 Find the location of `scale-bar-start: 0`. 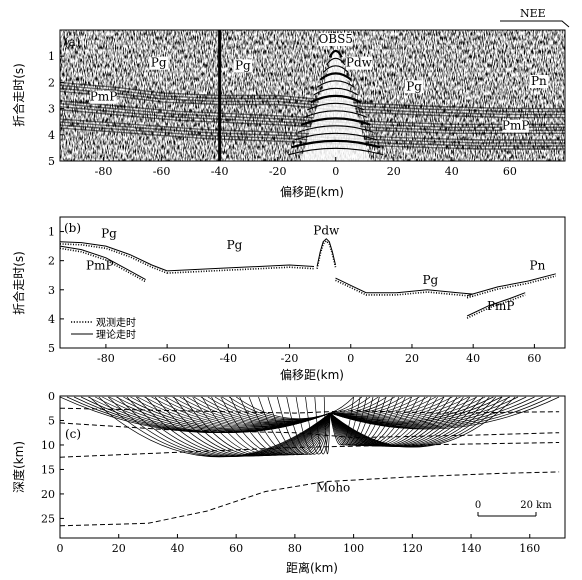

scale-bar-start: 0 is located at coordinates (478, 505).